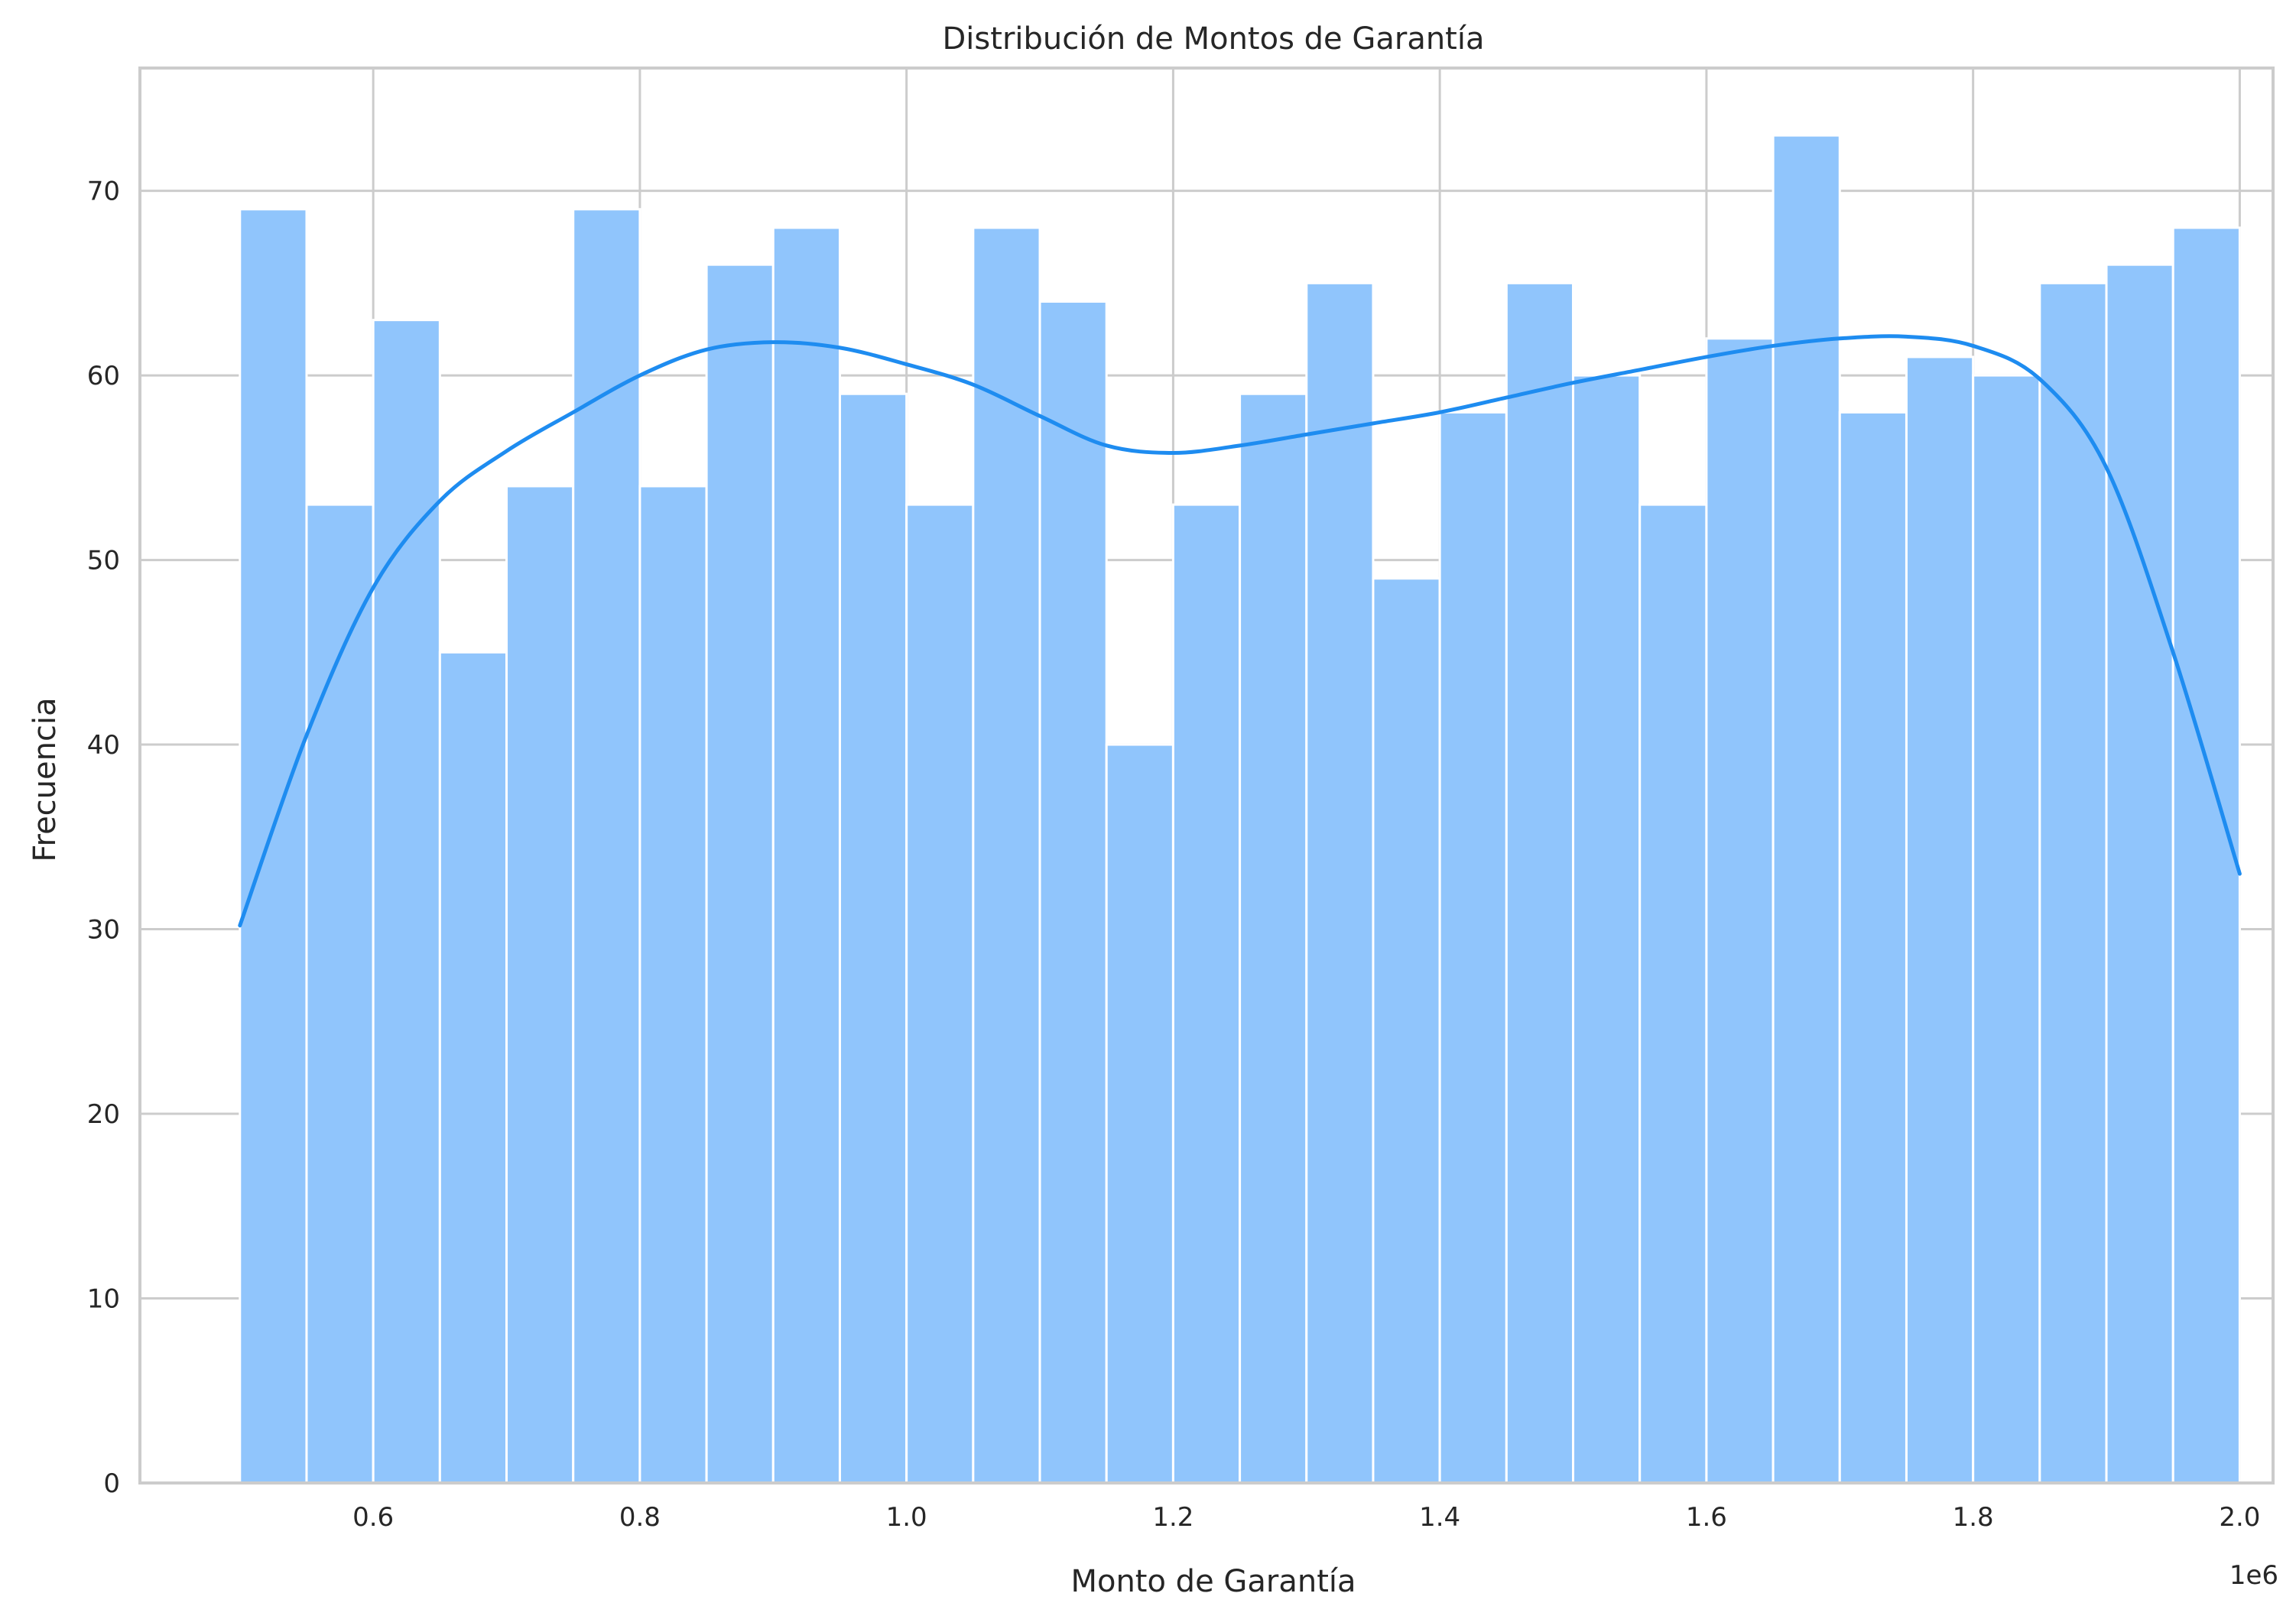 The height and width of the screenshot is (1616, 2296). Describe the element at coordinates (111, 1483) in the screenshot. I see `y-tick-label: 0` at that location.